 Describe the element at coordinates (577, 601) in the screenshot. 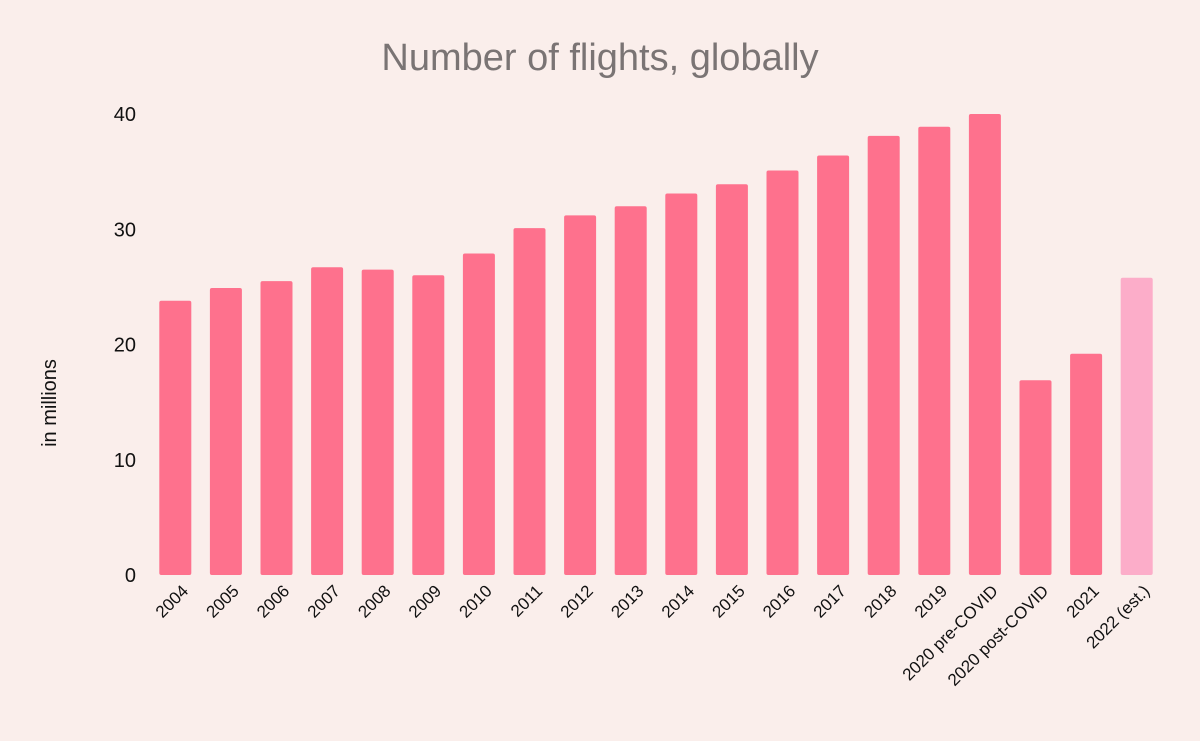

I see `x-tick-label: 2012` at that location.